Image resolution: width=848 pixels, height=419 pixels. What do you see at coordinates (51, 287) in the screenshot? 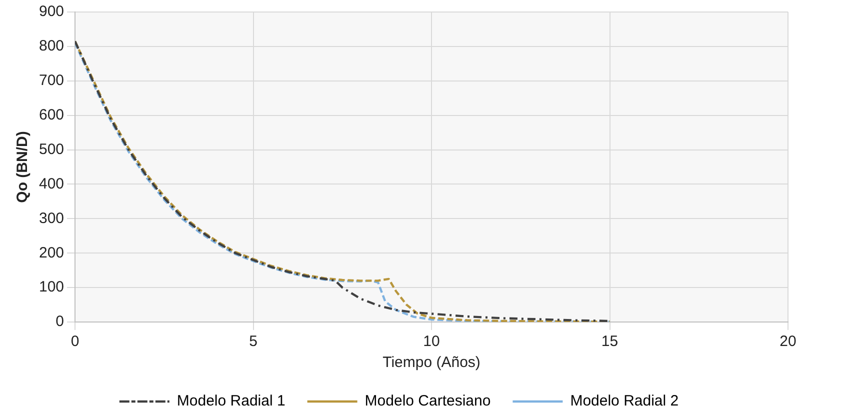
I see `y-tick-label: 100` at bounding box center [51, 287].